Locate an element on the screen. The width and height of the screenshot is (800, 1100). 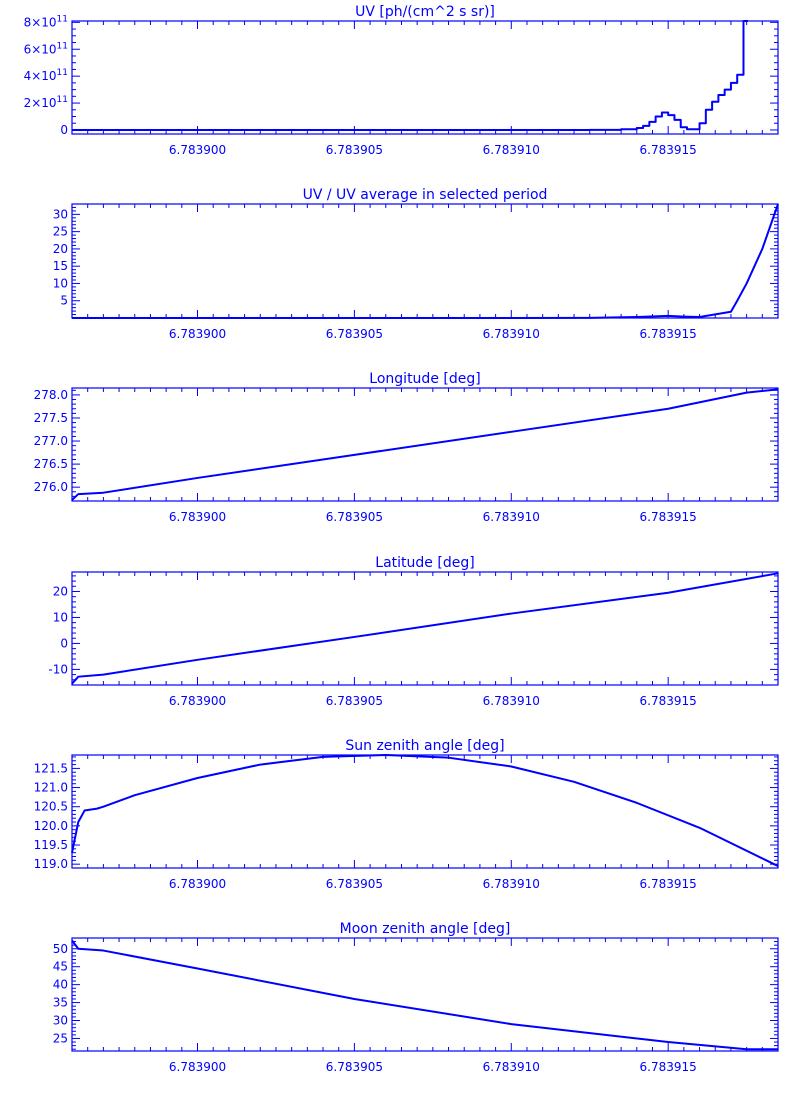
chart-title: UV [ph/(cm^2 s sr)] is located at coordinates (425, 12).